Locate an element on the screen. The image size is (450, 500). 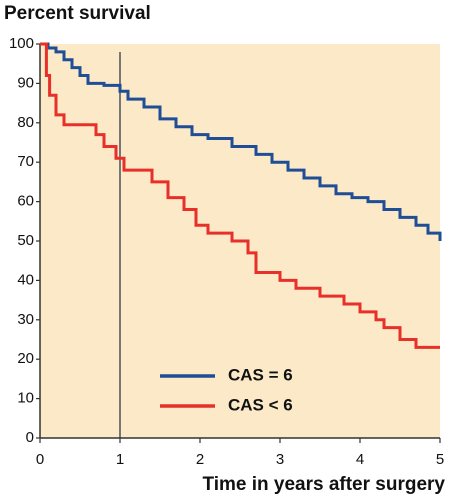
chart-title: Percent survival is located at coordinates (77, 13).